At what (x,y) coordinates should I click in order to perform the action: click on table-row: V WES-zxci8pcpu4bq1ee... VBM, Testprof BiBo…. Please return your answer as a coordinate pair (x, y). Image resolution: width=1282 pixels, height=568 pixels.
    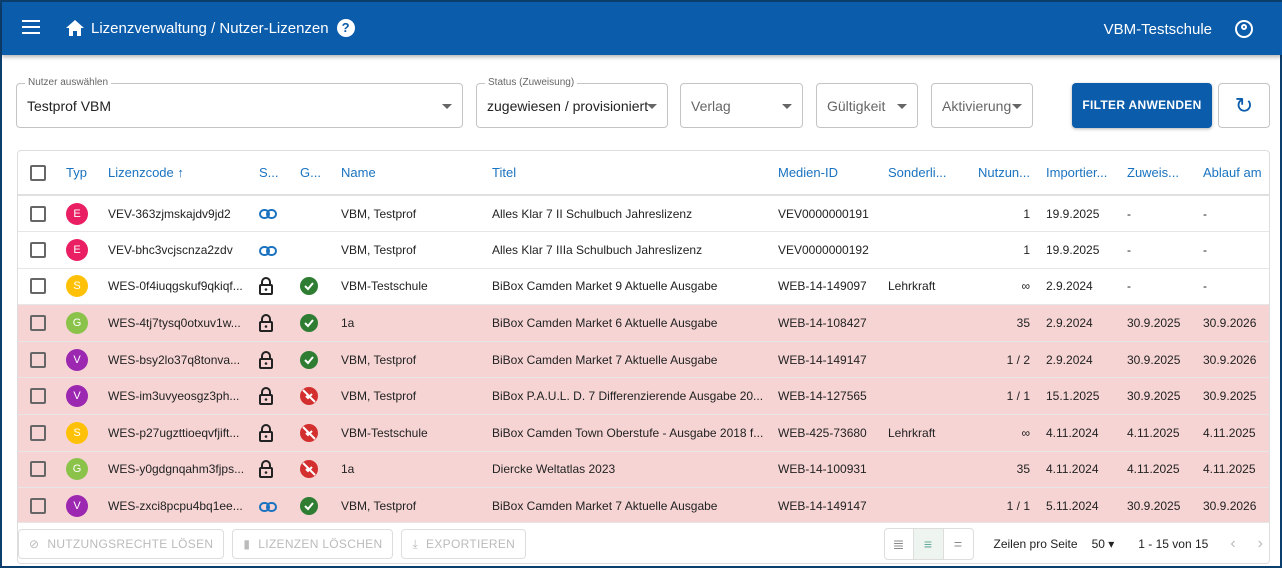
    Looking at the image, I should click on (643, 506).